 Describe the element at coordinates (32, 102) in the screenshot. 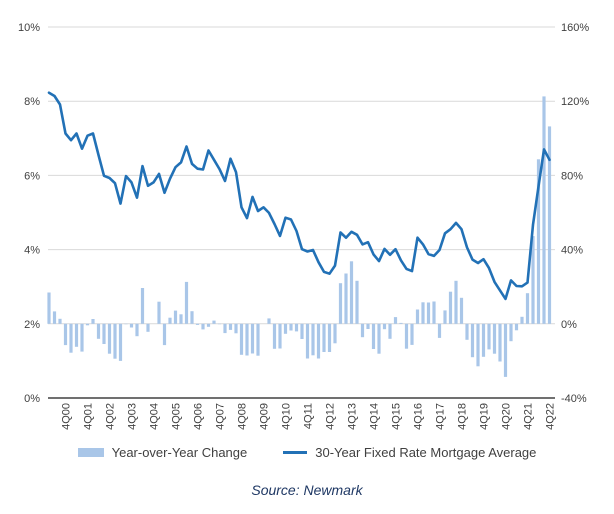

I see `y-axis-left-tick-label: 8%` at that location.